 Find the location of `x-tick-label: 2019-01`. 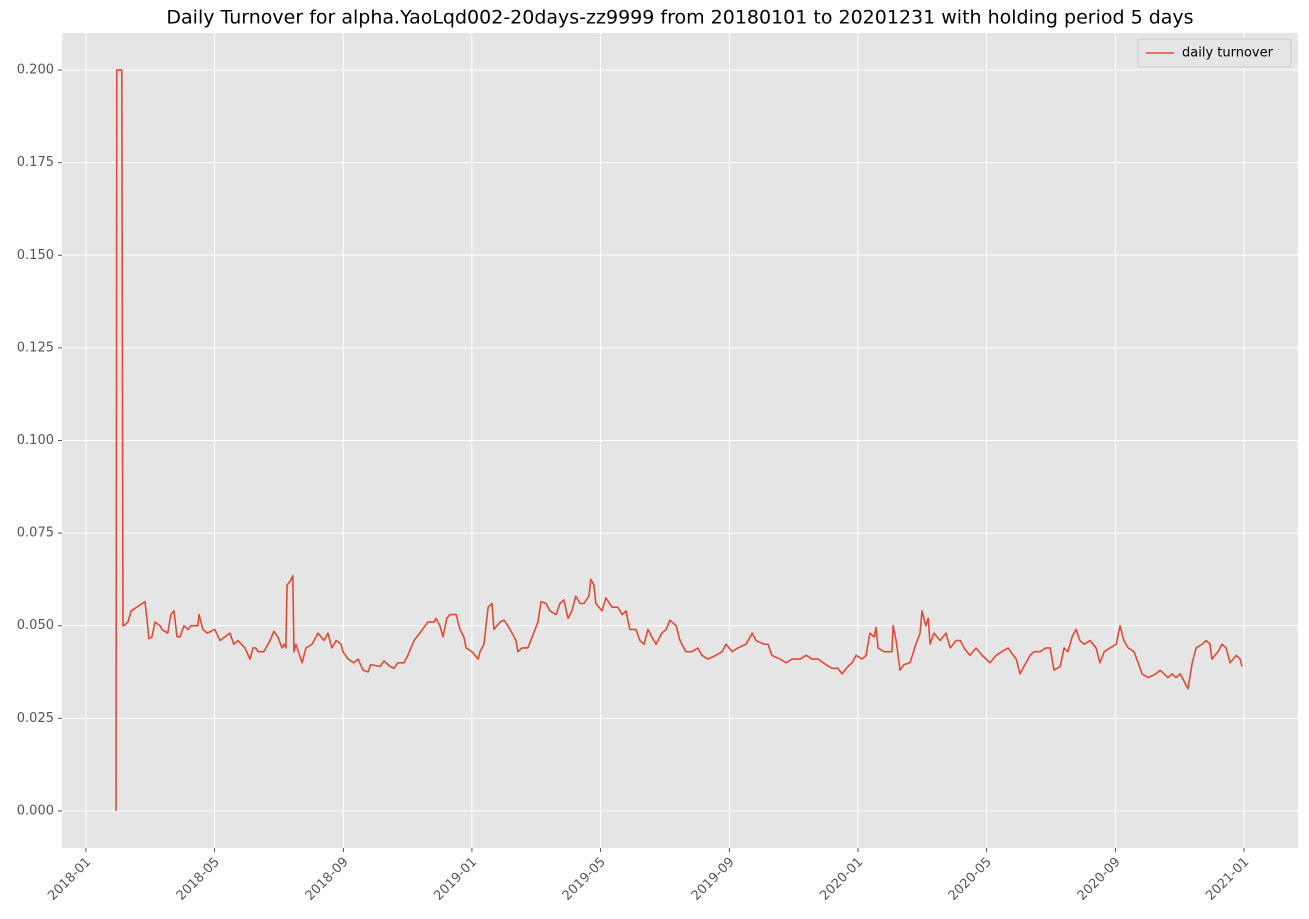

x-tick-label: 2019-01 is located at coordinates (455, 879).